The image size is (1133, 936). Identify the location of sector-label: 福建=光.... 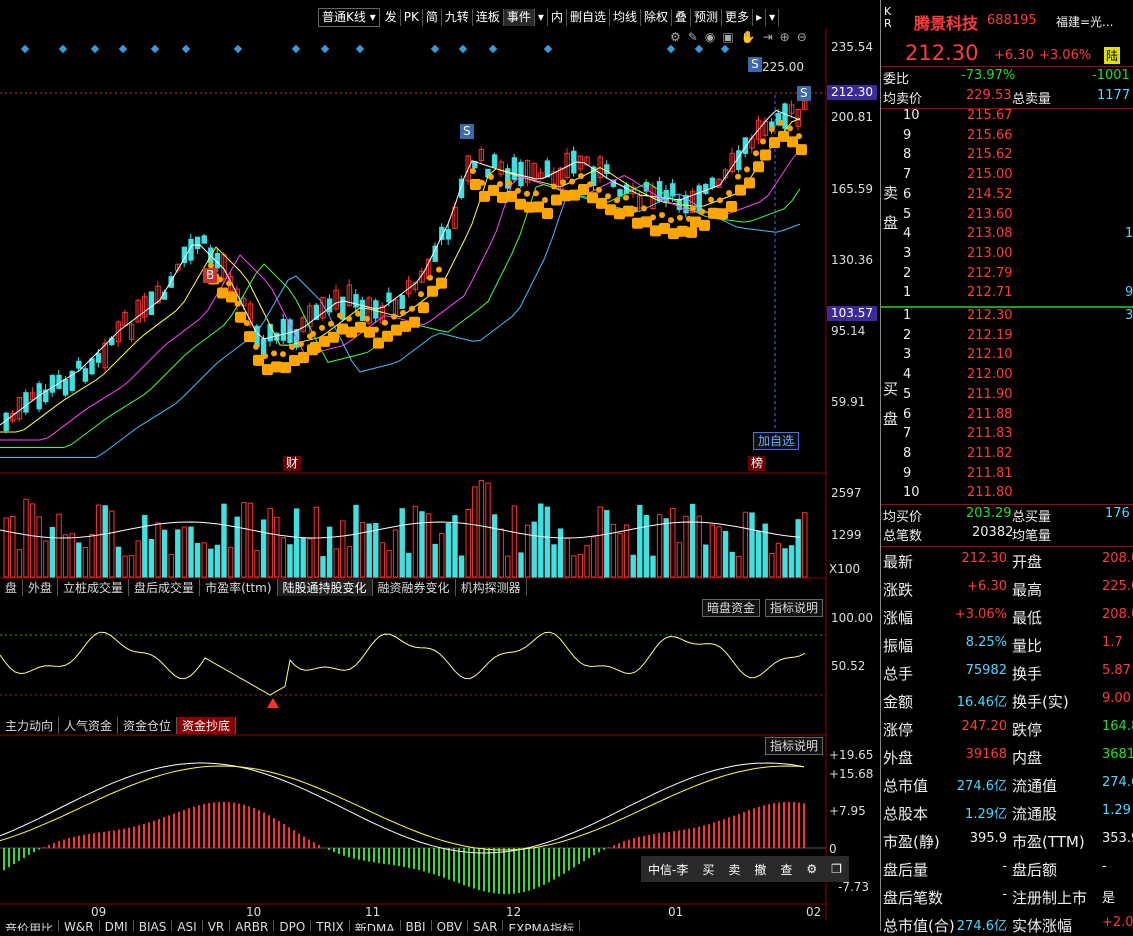
(1085, 22).